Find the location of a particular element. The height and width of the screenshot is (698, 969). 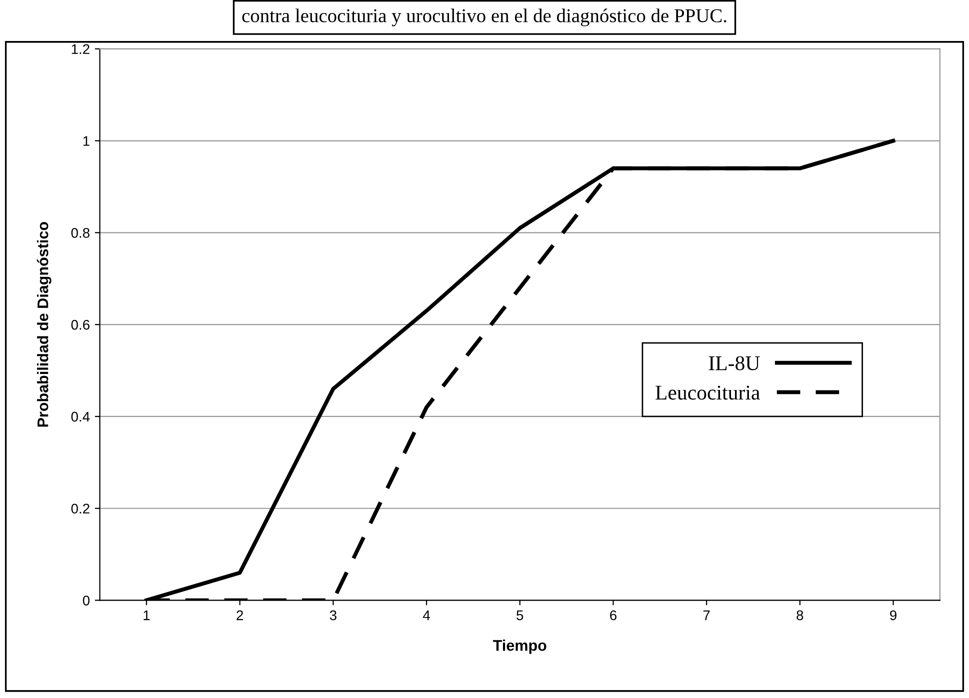

x-tick-label: 7 is located at coordinates (706, 615).